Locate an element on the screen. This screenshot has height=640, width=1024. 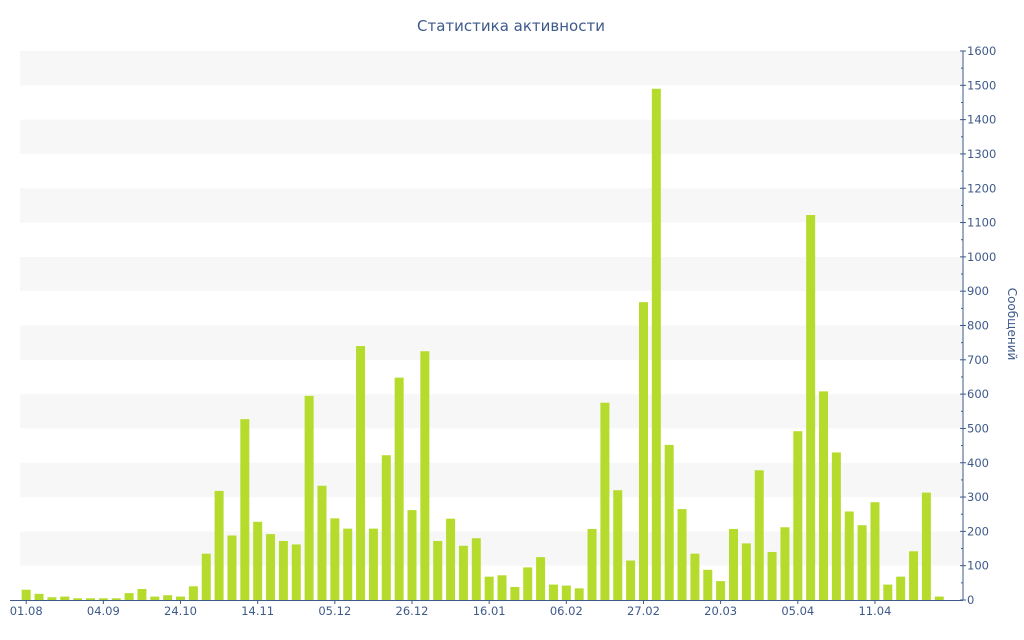
y-tick-label: 1100 is located at coordinates (981, 223).